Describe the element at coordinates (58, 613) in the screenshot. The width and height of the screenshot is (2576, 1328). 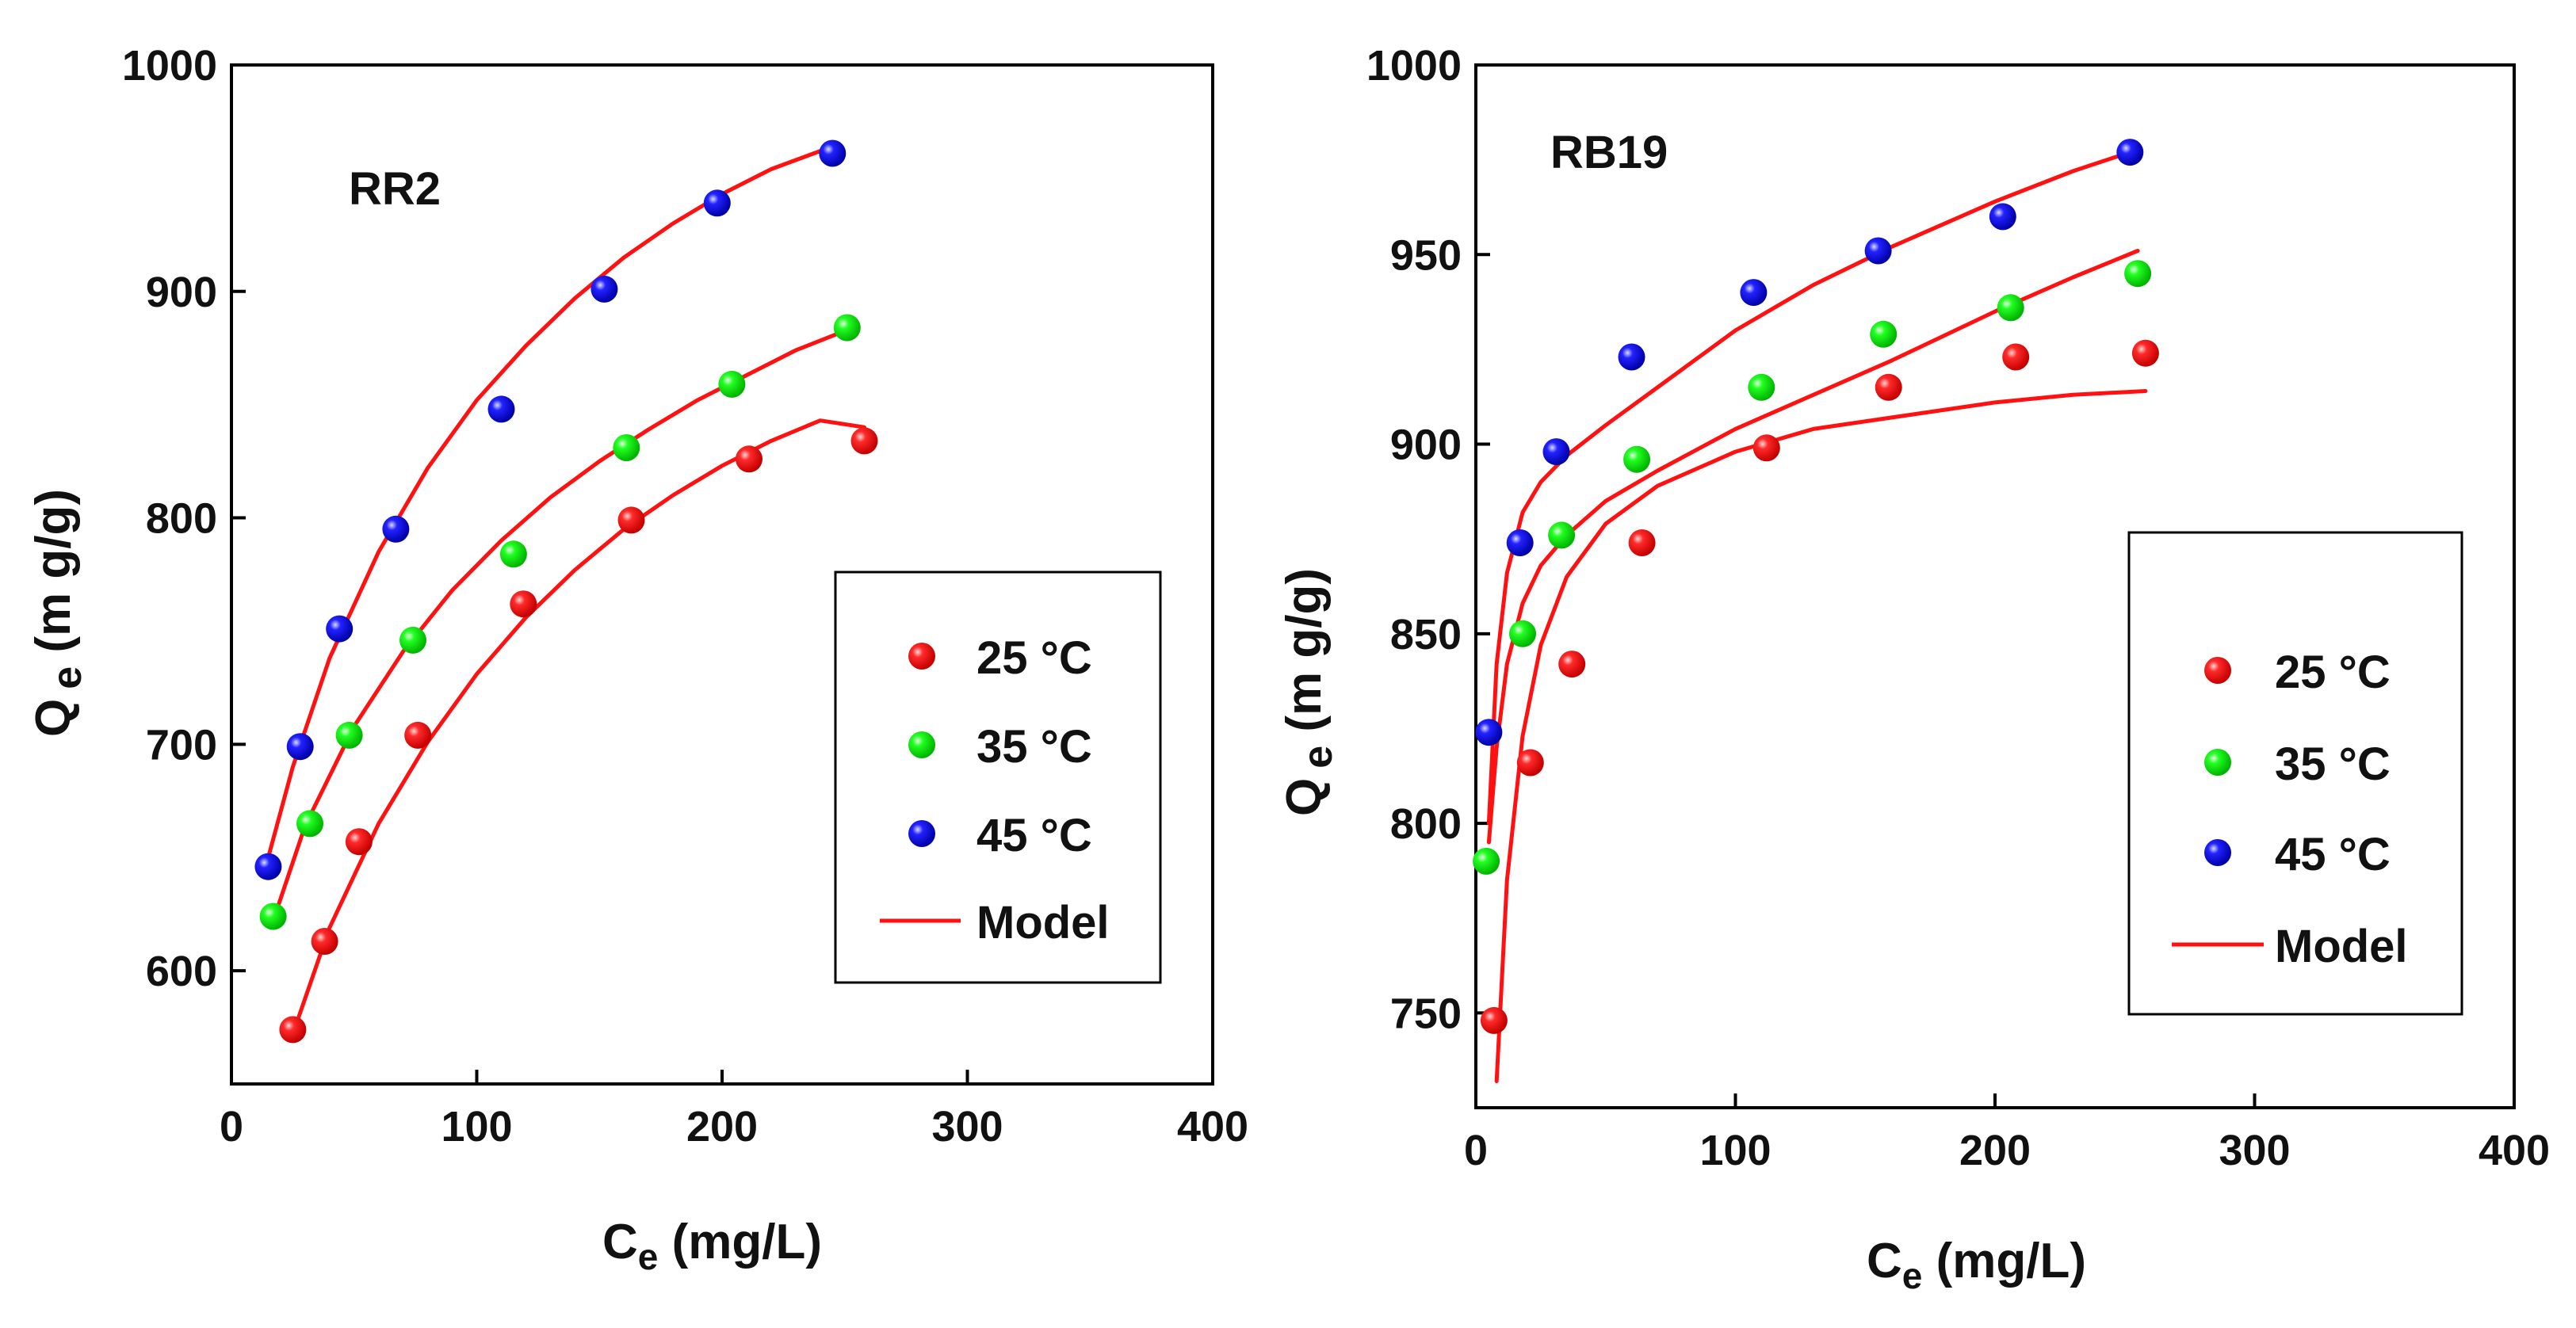
I see `y-axis-title: Qe (m g/g)` at that location.